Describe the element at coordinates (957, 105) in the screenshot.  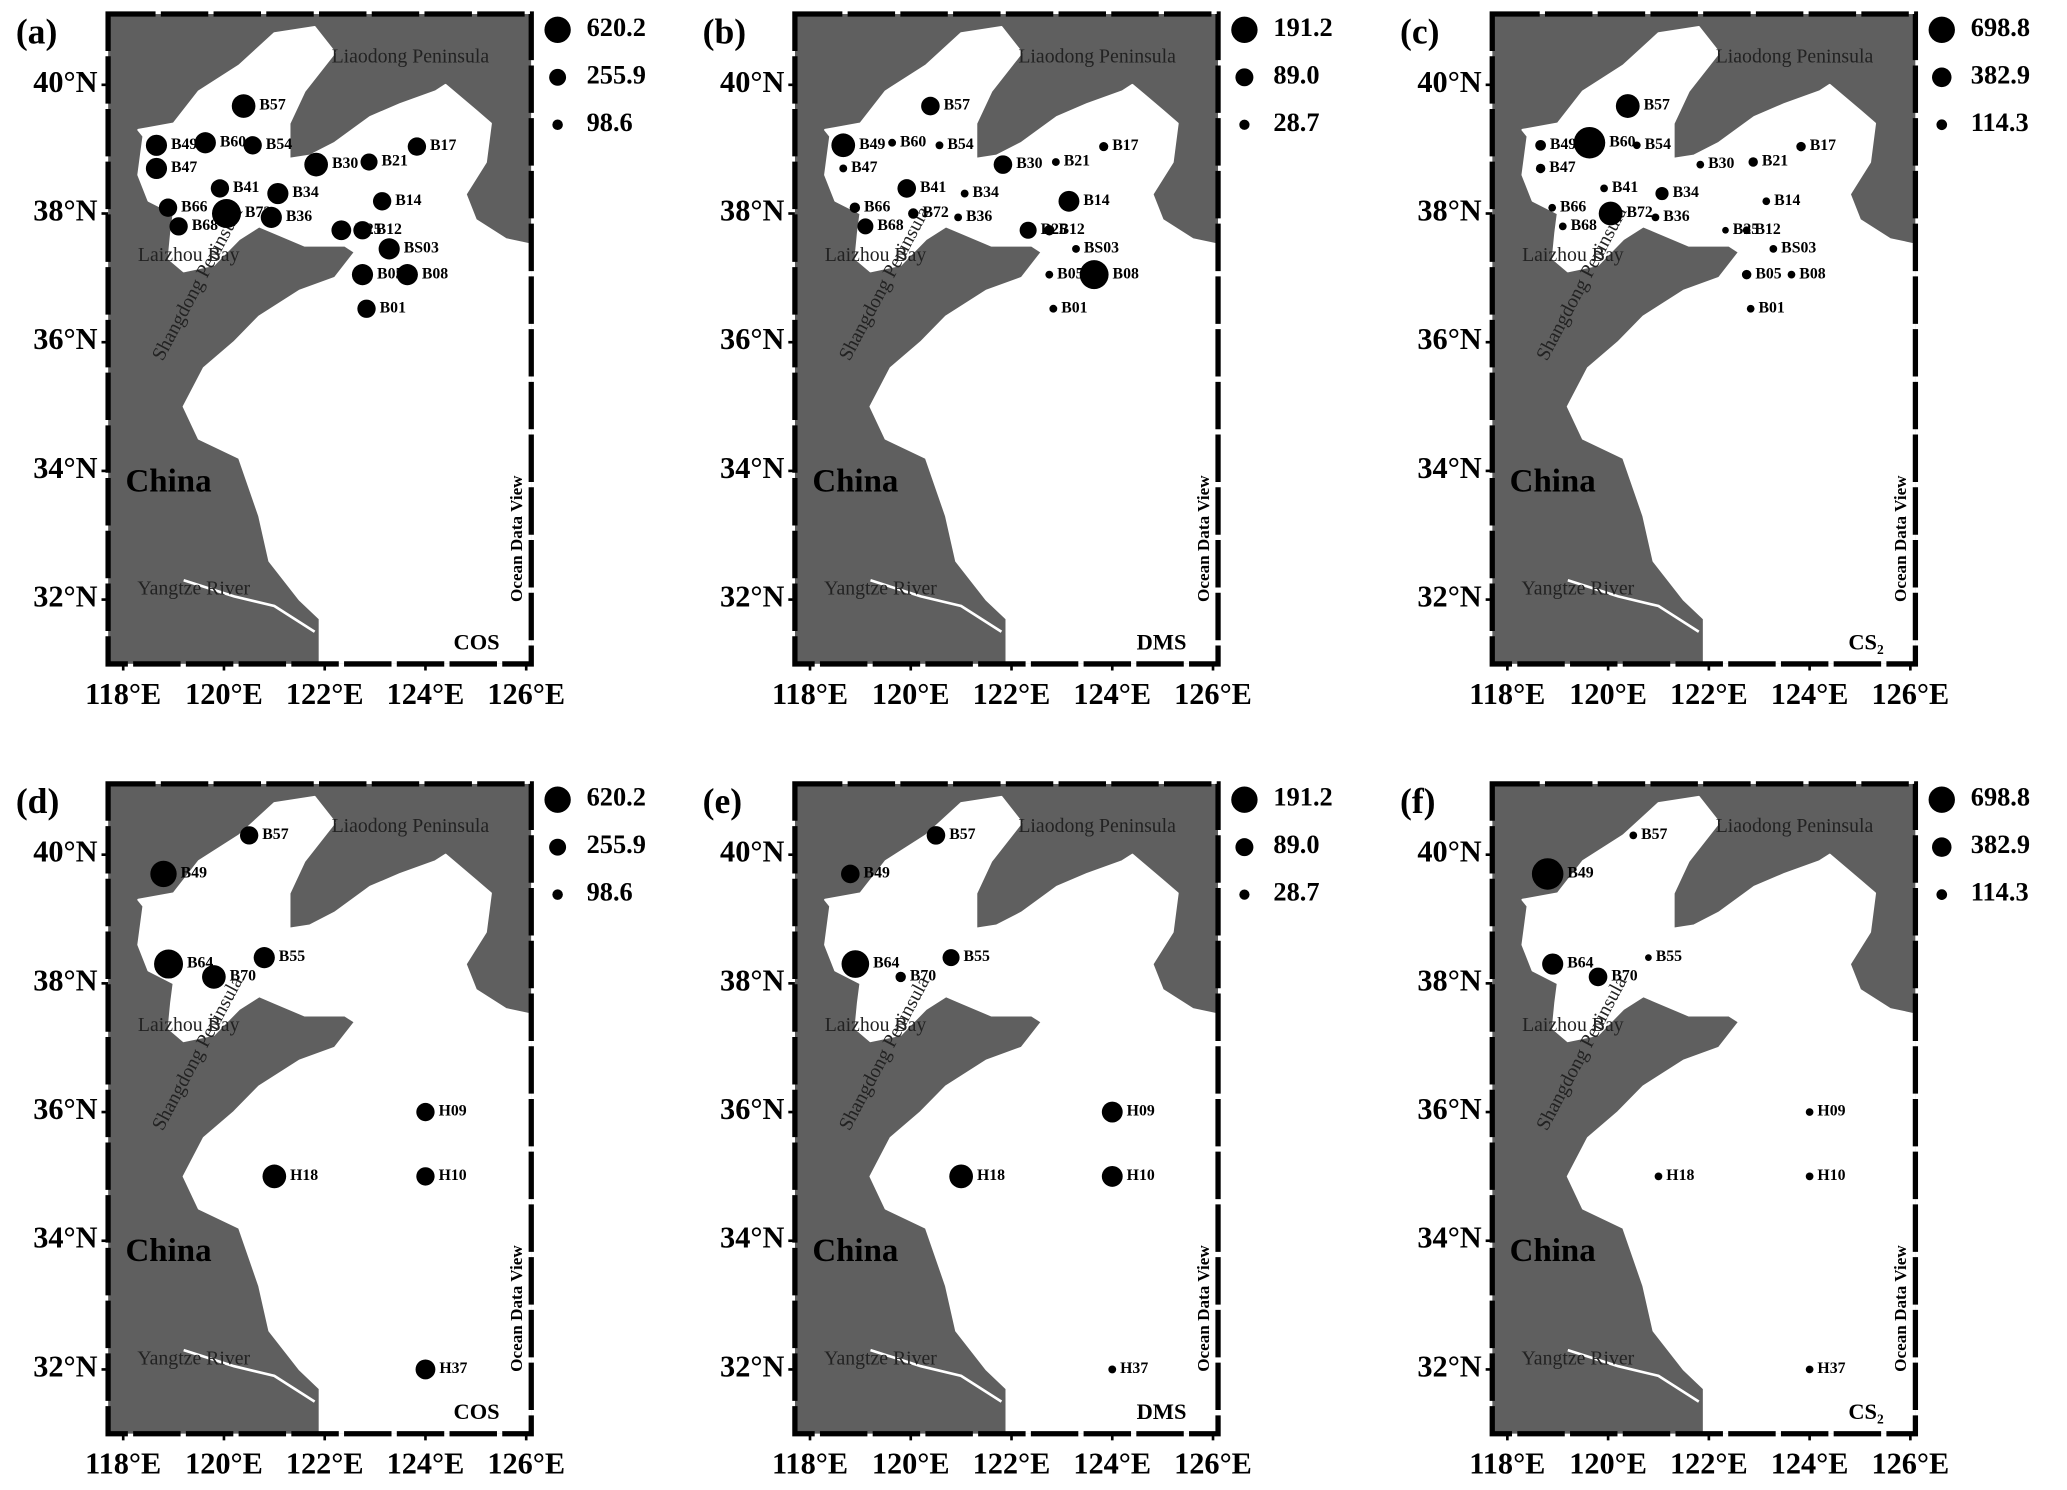
I see `station-label: B57` at that location.